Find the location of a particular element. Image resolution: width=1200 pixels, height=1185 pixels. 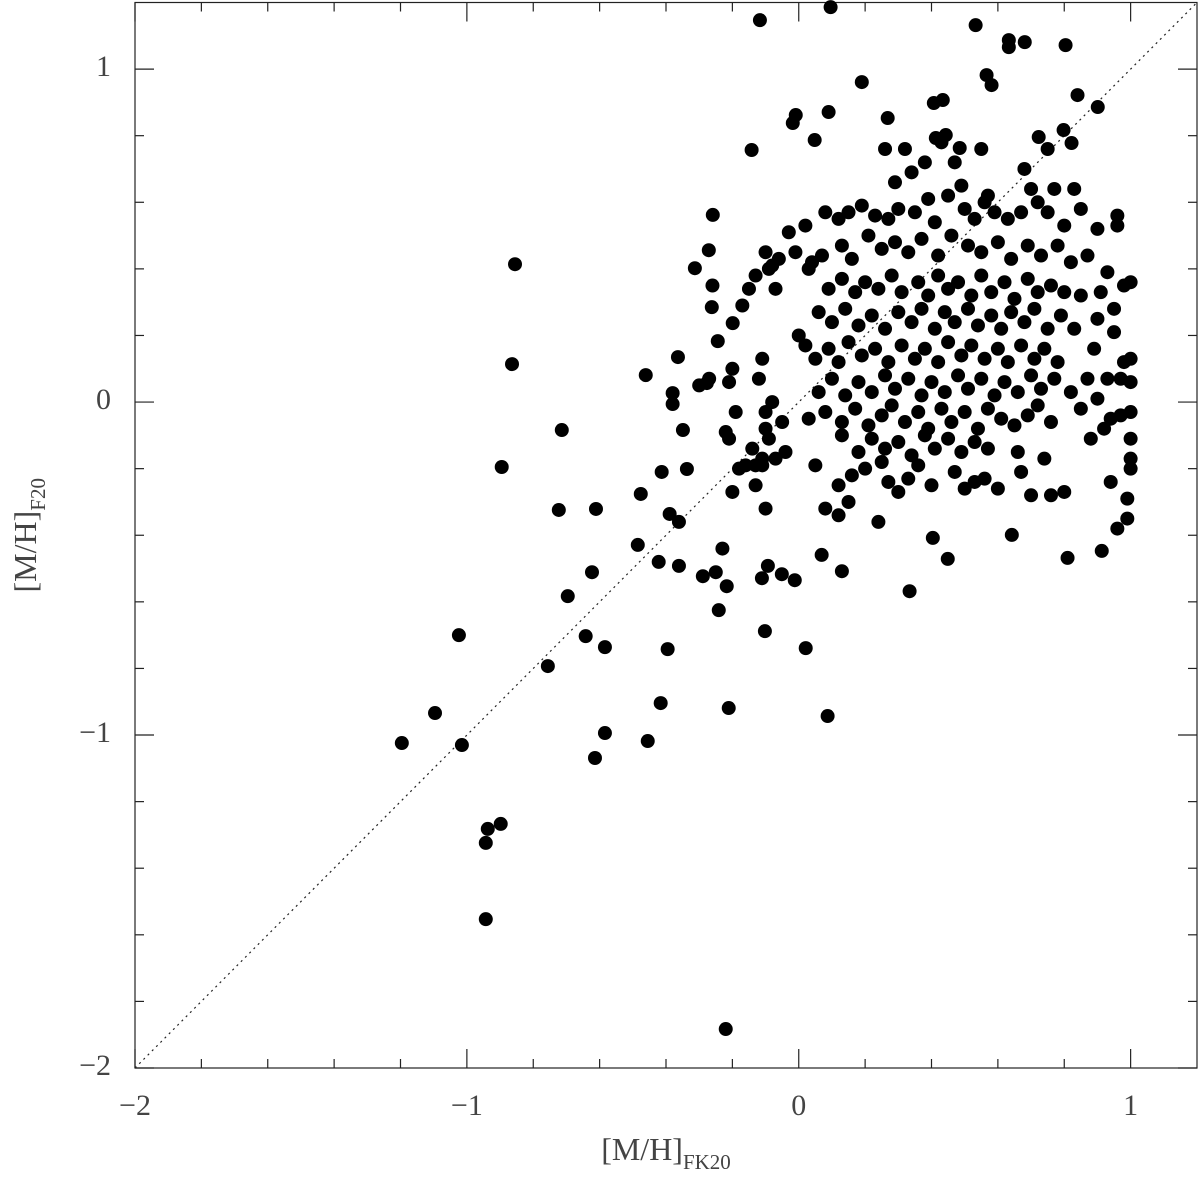

x-axis-label: [M/H]FK20 is located at coordinates (666, 1152).